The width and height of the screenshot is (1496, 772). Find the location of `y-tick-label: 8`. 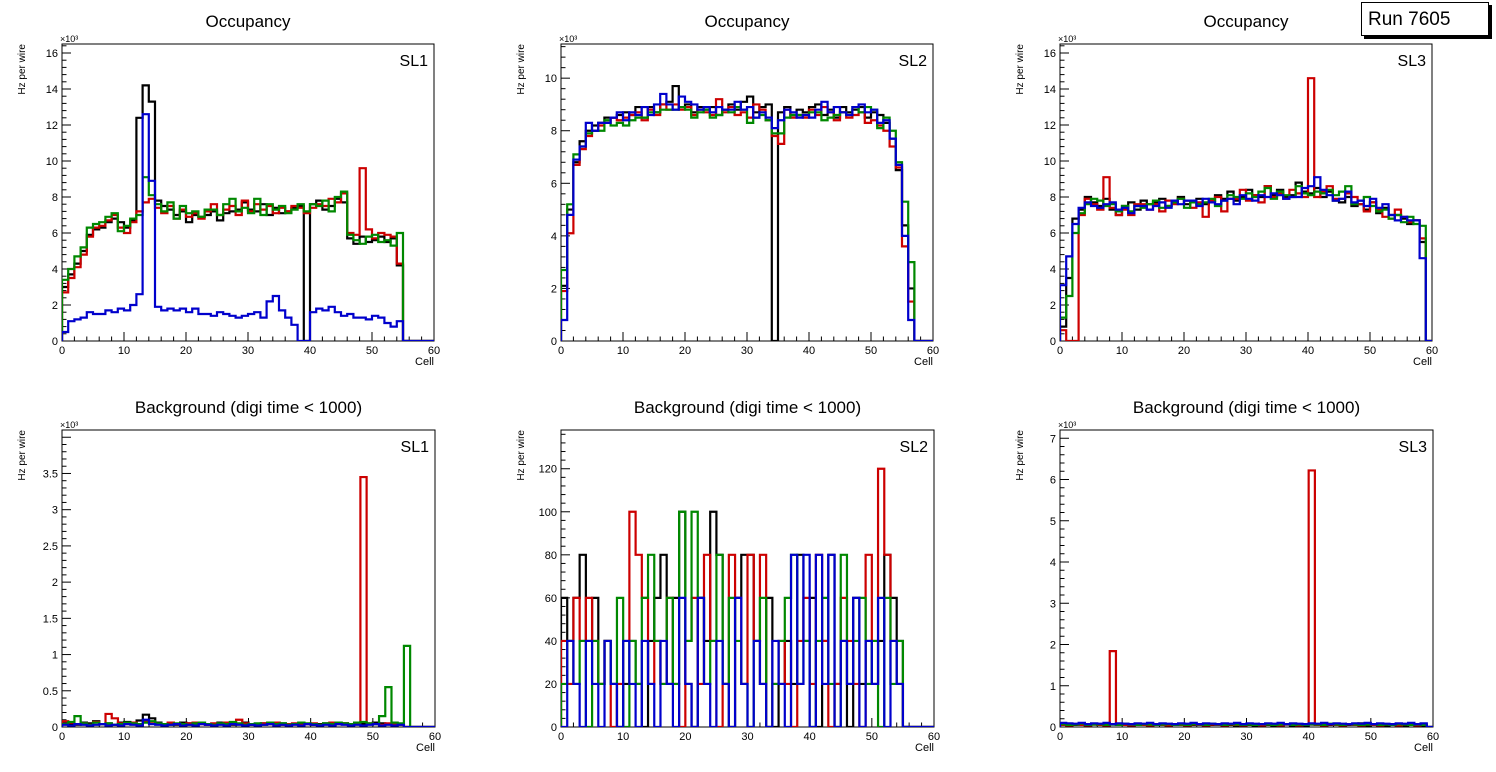

y-tick-label: 8 is located at coordinates (1053, 198).